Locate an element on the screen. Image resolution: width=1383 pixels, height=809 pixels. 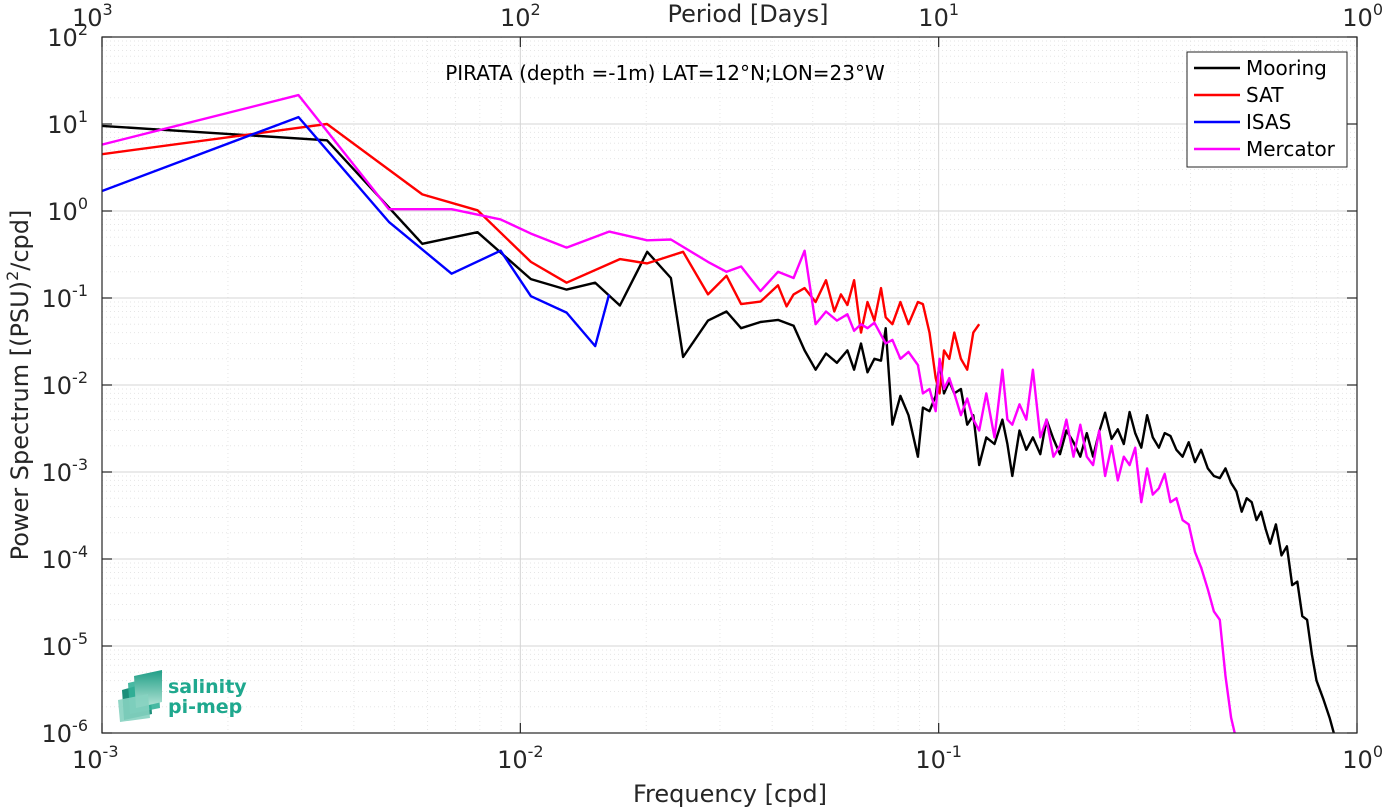
logo-line2: pi-mep is located at coordinates (205, 707).